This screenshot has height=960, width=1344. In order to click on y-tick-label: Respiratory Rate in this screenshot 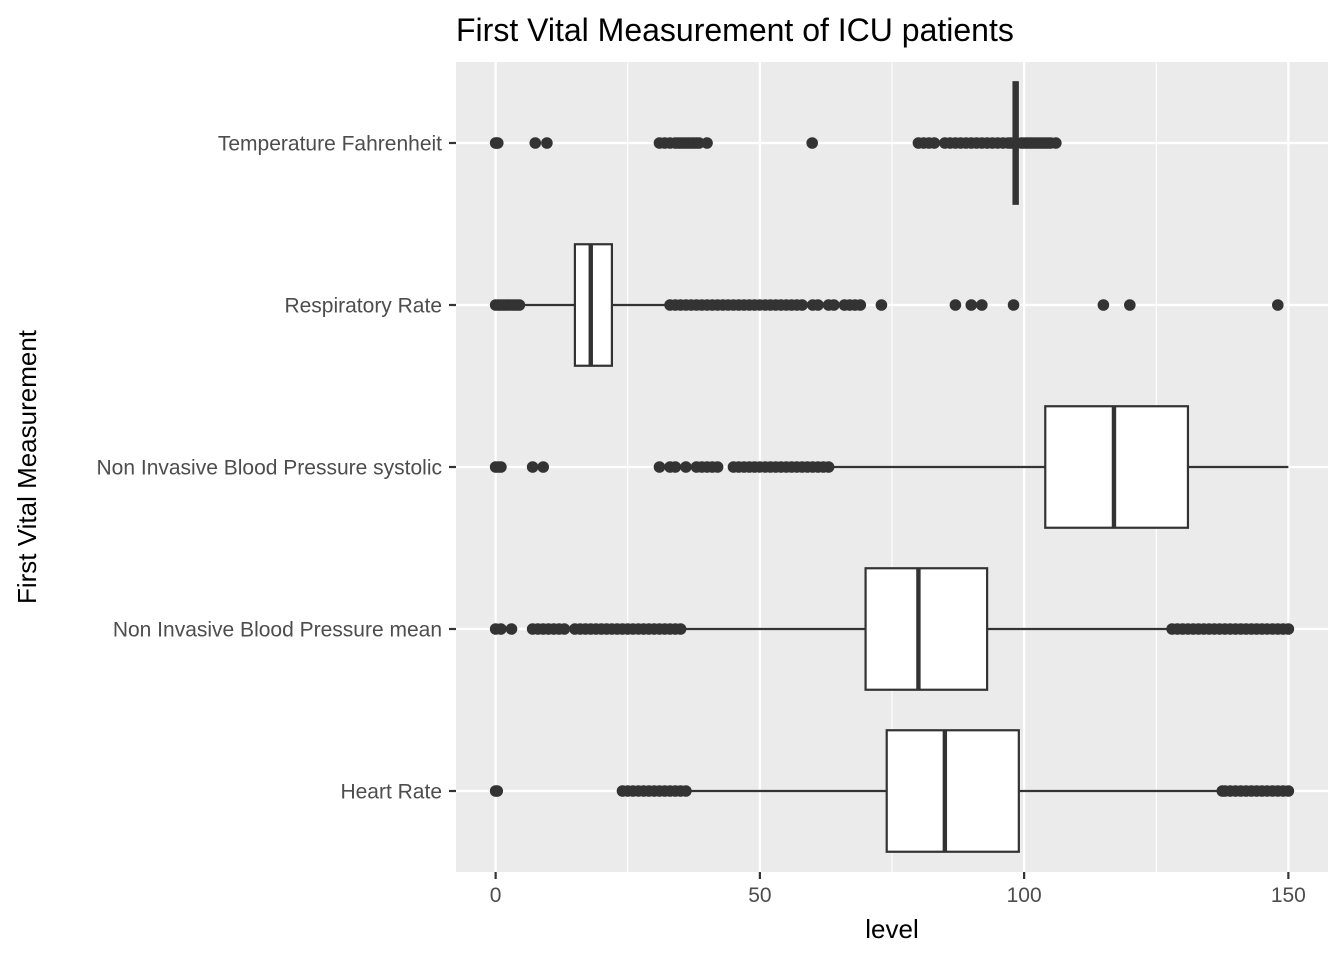, I will do `click(363, 306)`.